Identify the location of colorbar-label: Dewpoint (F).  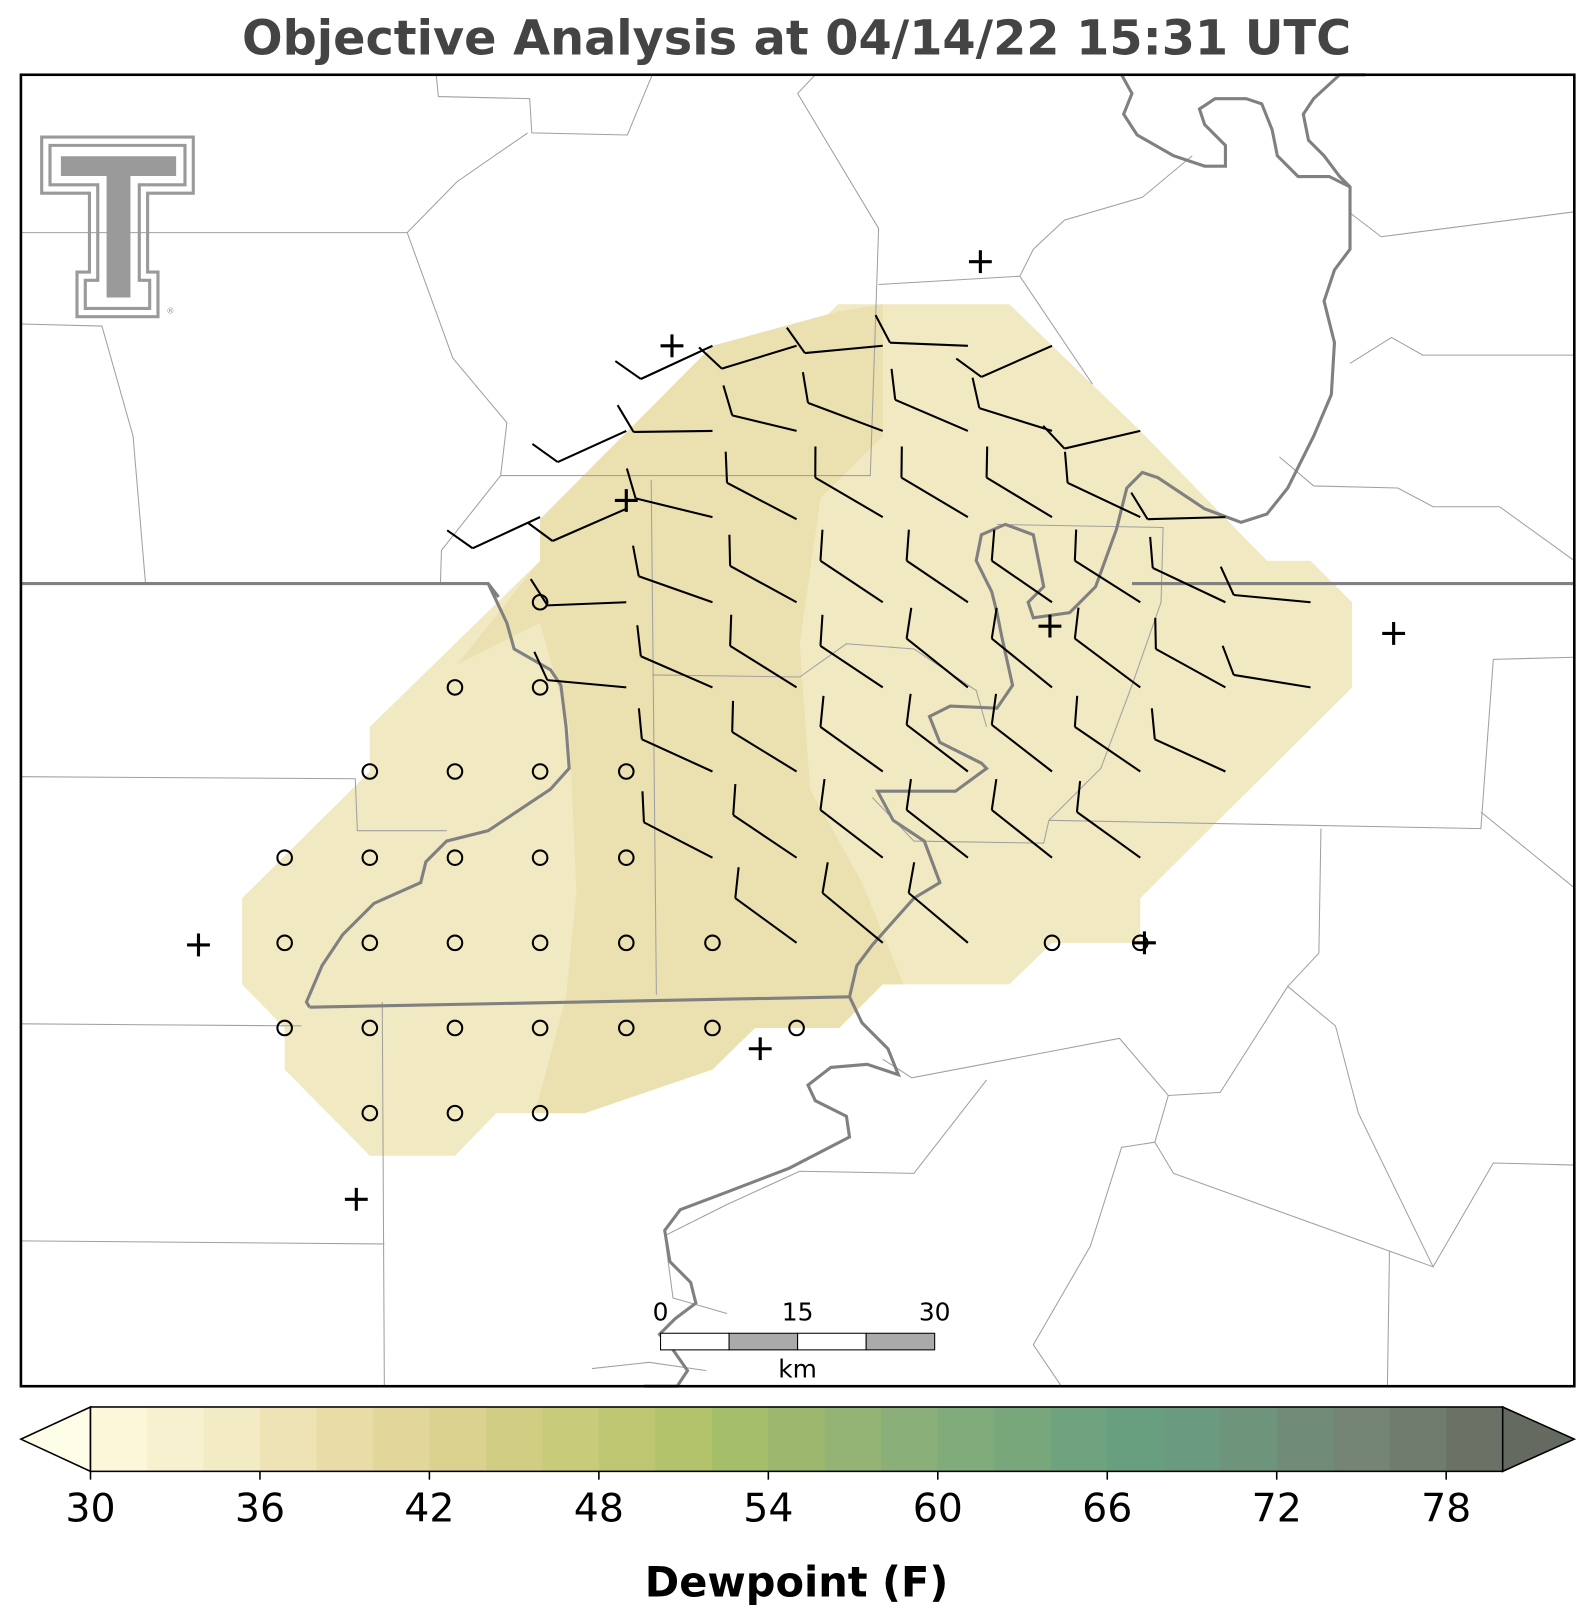
(797, 1582).